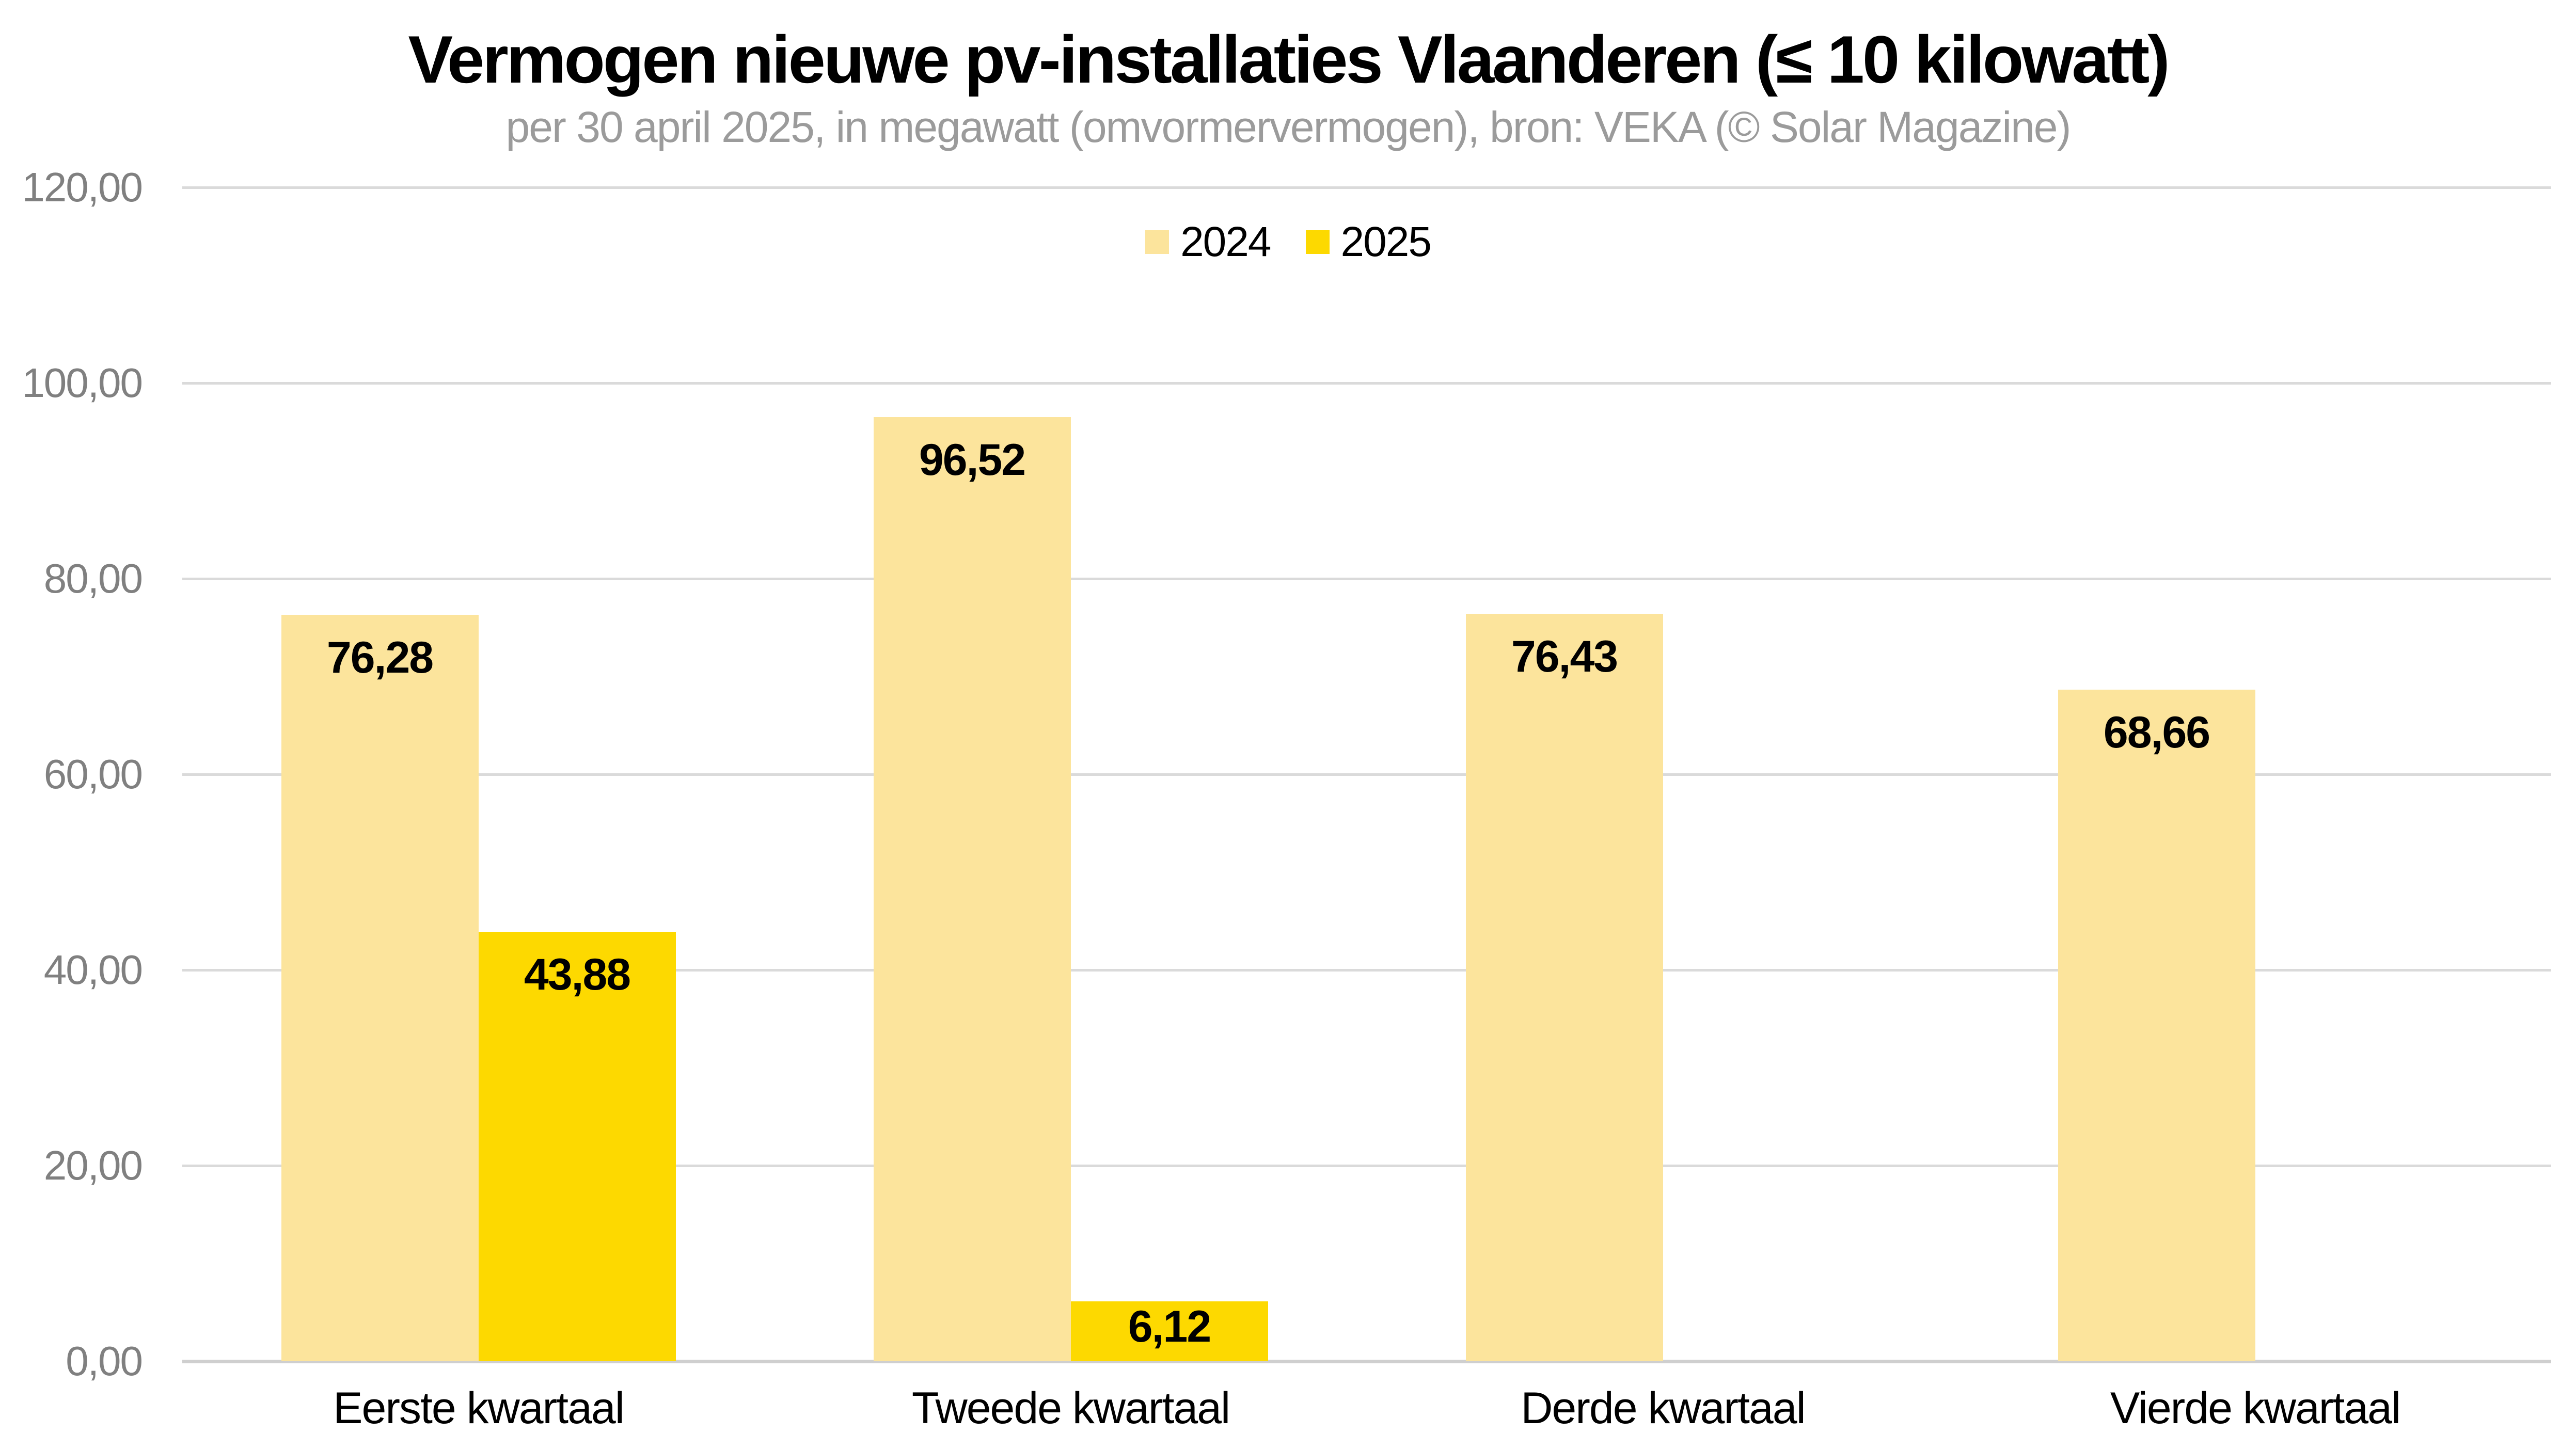 Image resolution: width=2576 pixels, height=1449 pixels. Describe the element at coordinates (479, 1408) in the screenshot. I see `x-axis-label: Eerste kwartaal` at that location.